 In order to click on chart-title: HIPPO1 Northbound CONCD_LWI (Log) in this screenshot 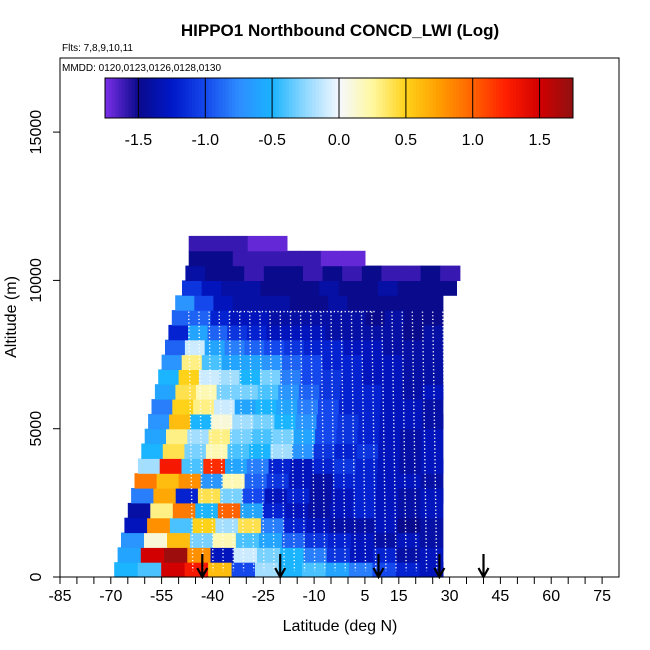, I will do `click(340, 30)`.